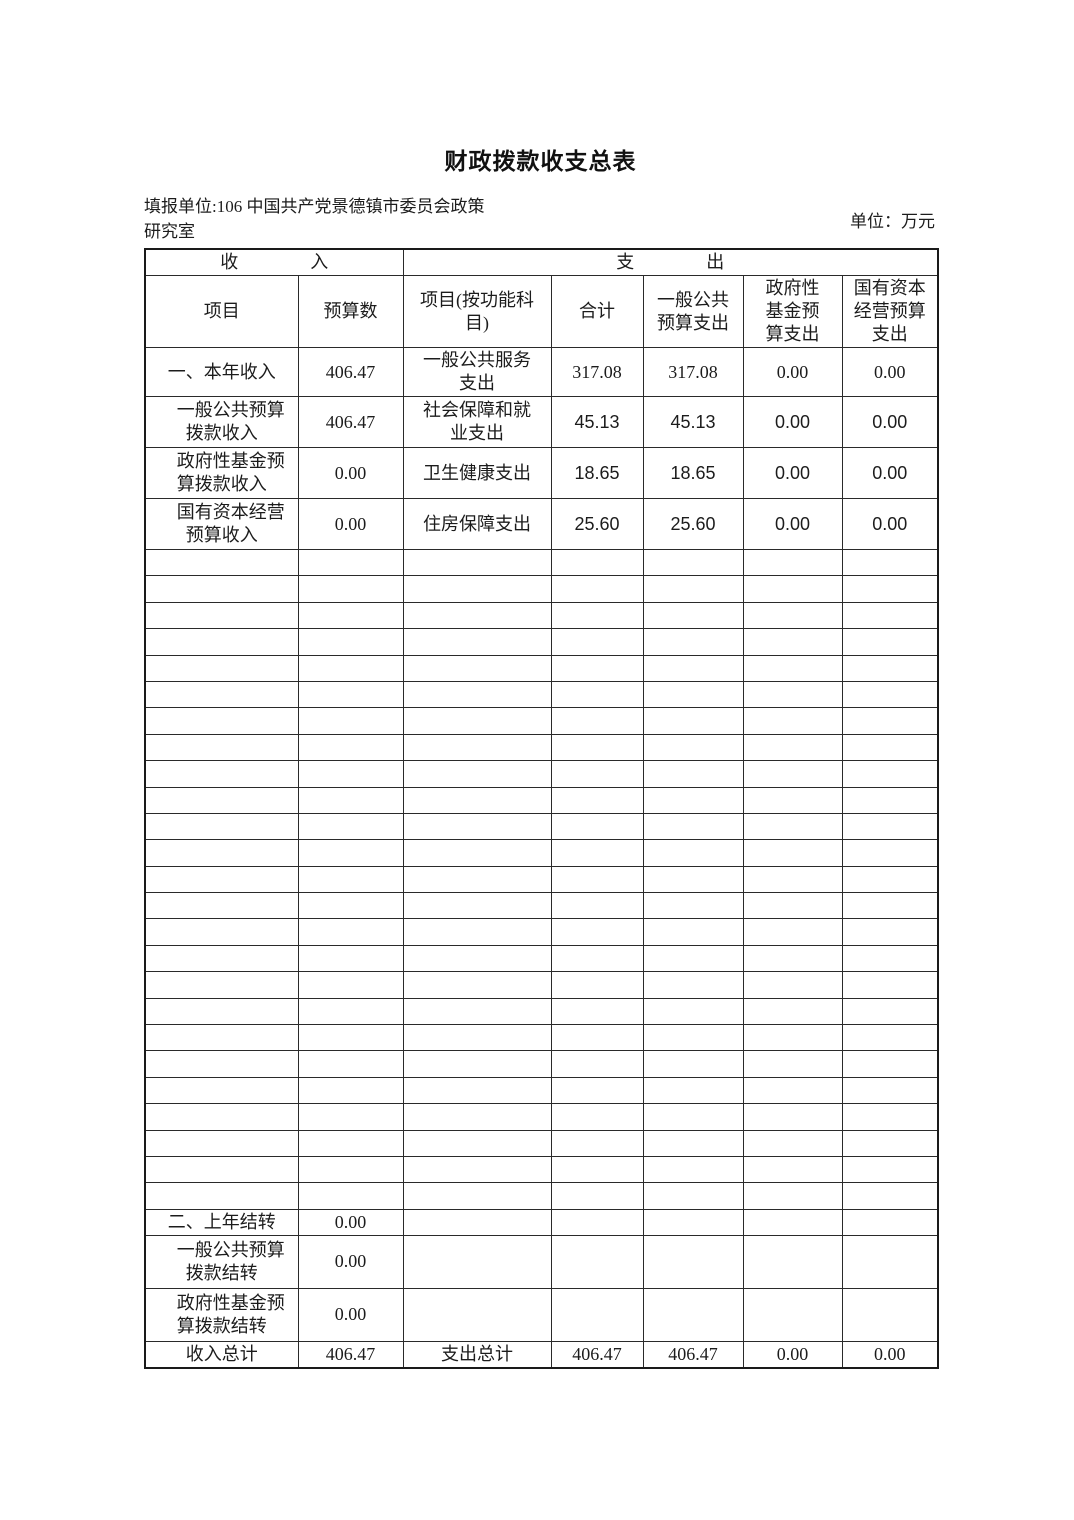 This screenshot has height=1520, width=1074. I want to click on income-budget-cell: 406.47, so click(350, 372).